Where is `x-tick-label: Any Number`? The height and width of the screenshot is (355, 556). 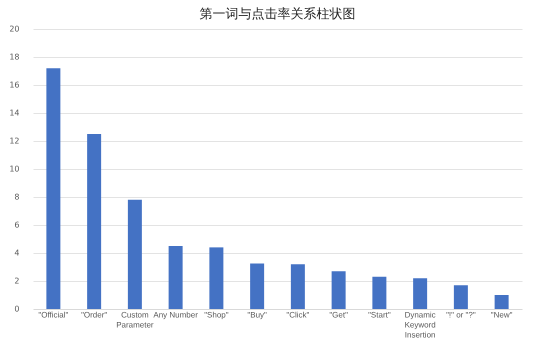 x-tick-label: Any Number is located at coordinates (175, 315).